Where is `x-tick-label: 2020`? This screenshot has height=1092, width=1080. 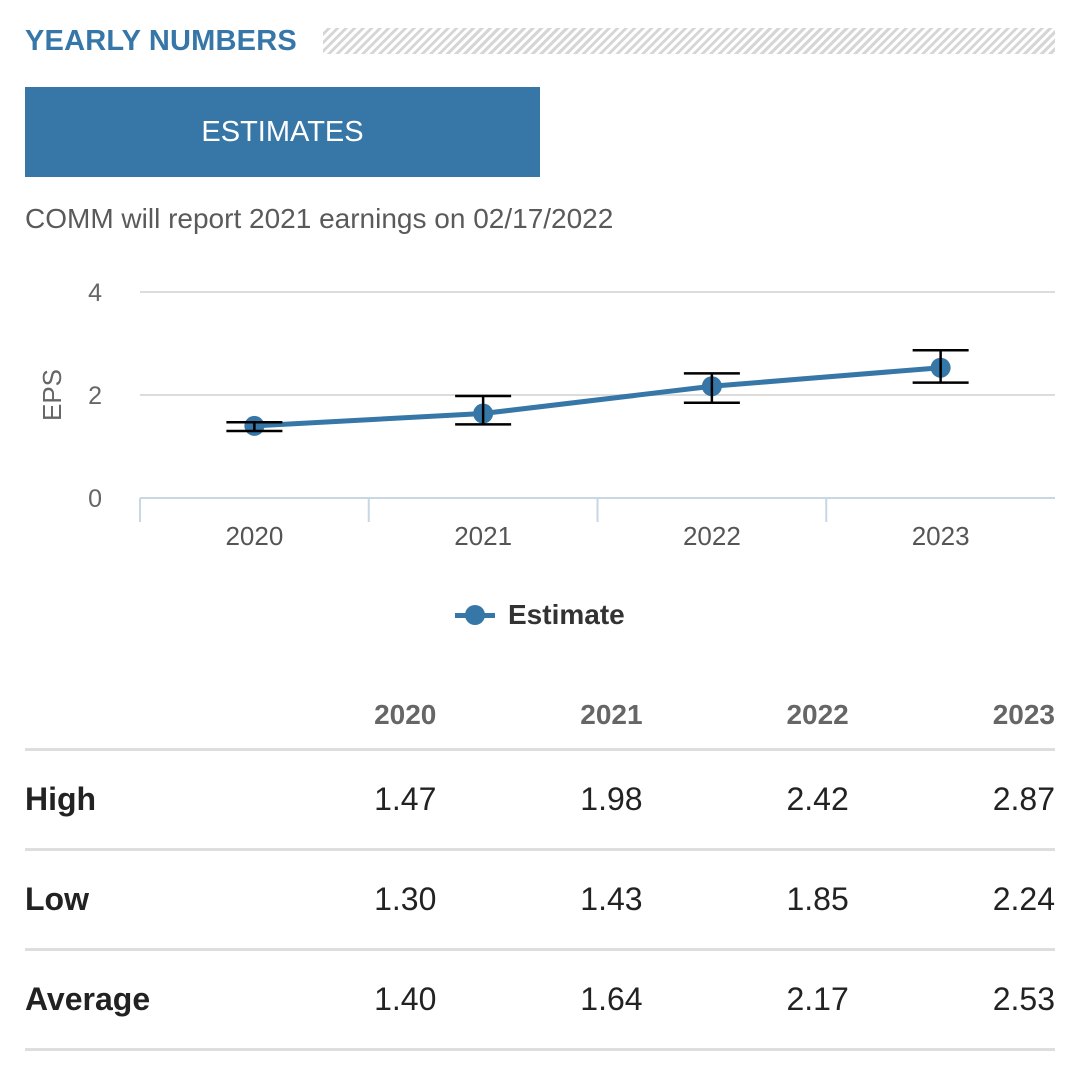 x-tick-label: 2020 is located at coordinates (254, 536).